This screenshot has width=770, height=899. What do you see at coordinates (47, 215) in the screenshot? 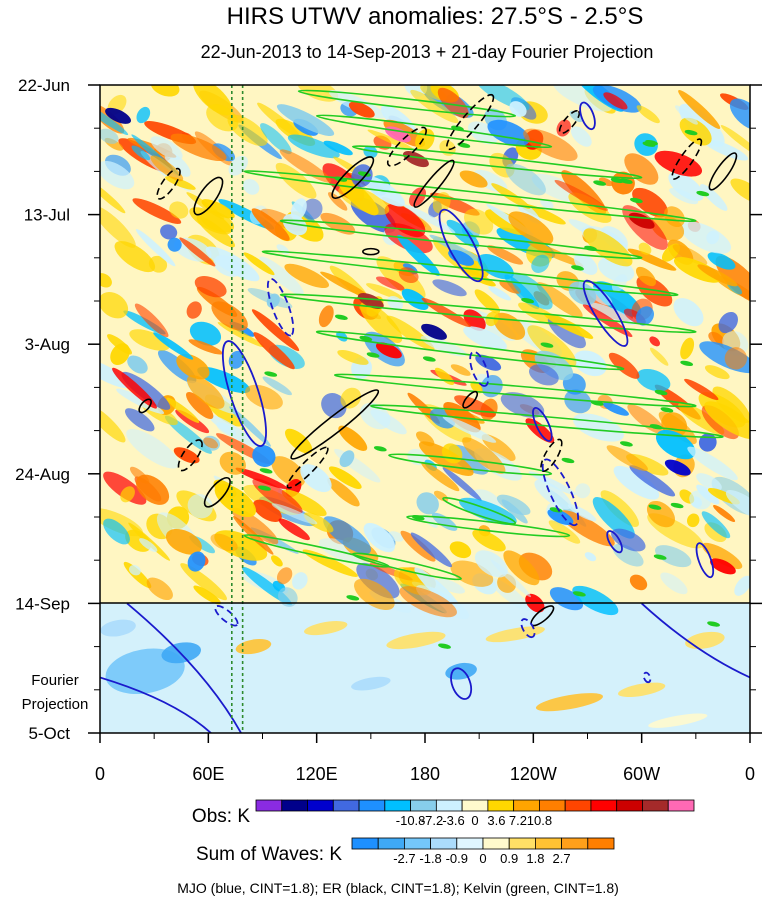
I see `y-tick-label: 13-Jul` at bounding box center [47, 215].